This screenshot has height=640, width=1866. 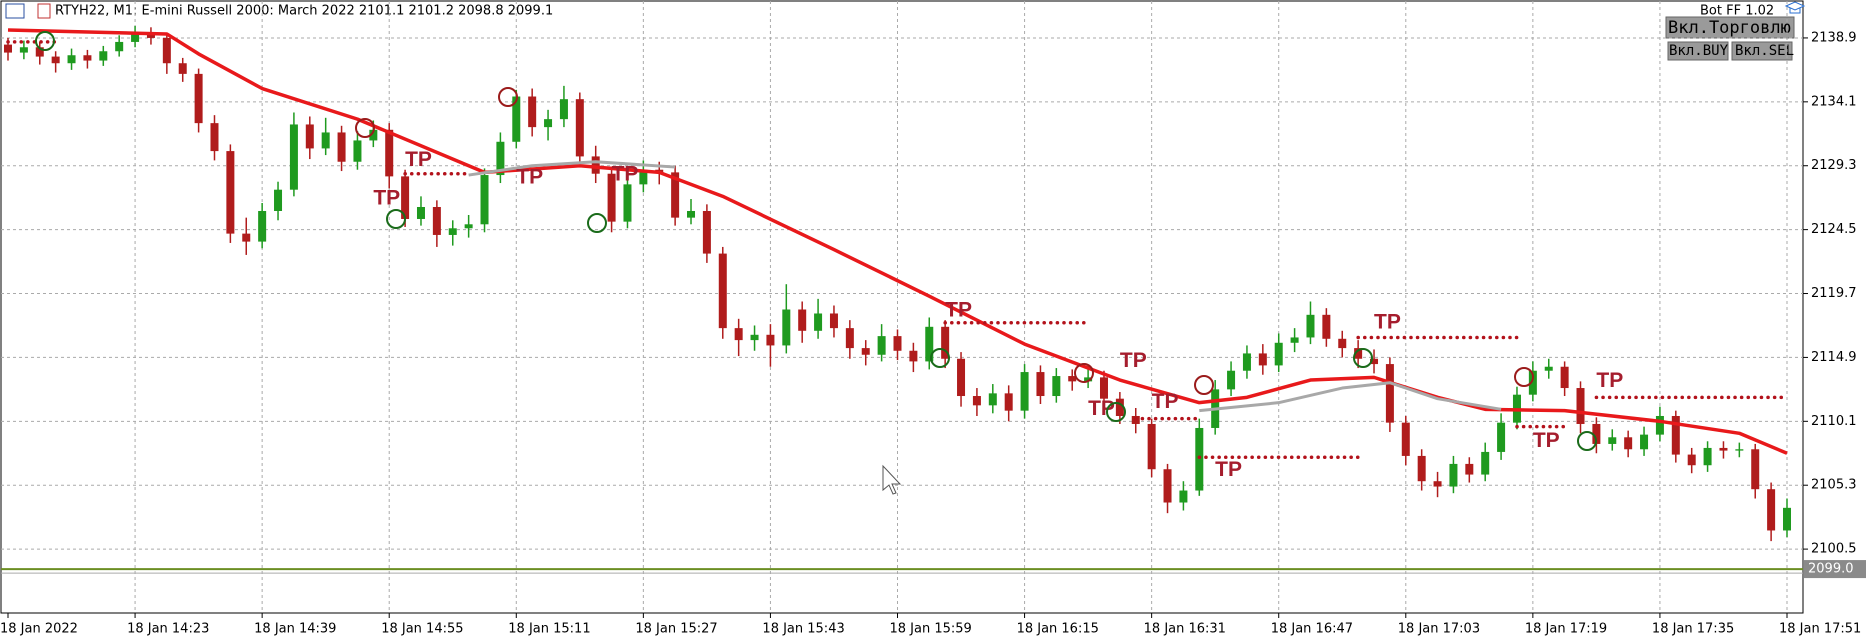 I want to click on button-bg, so click(x=1762, y=51).